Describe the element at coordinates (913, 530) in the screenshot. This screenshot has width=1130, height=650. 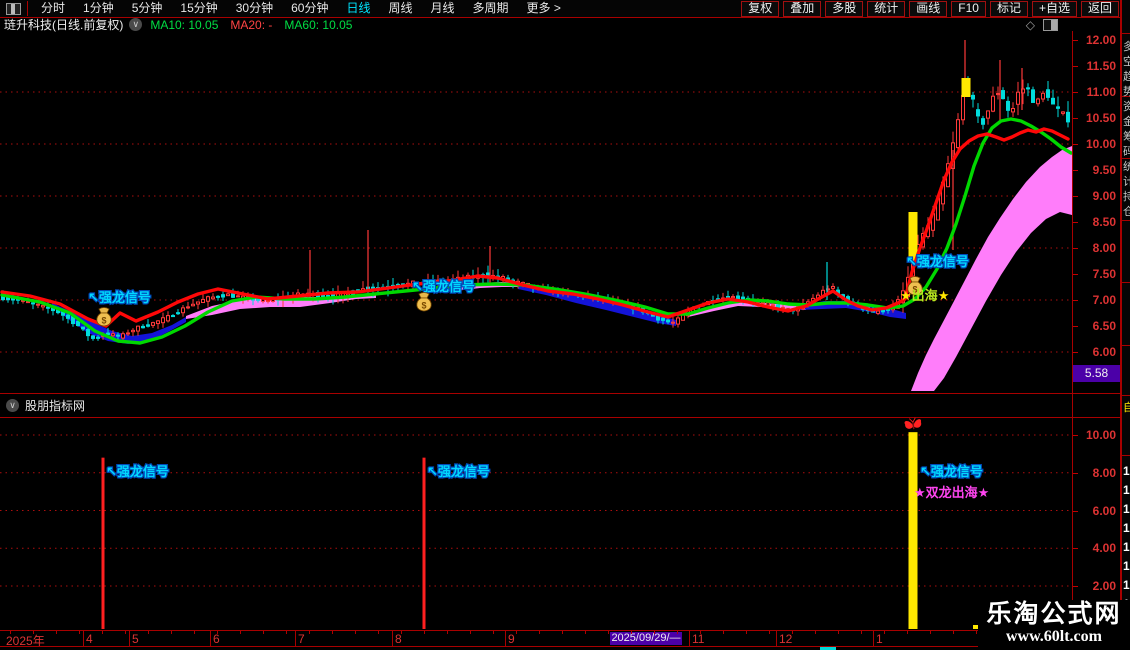
I see `yellow-signal-bar` at that location.